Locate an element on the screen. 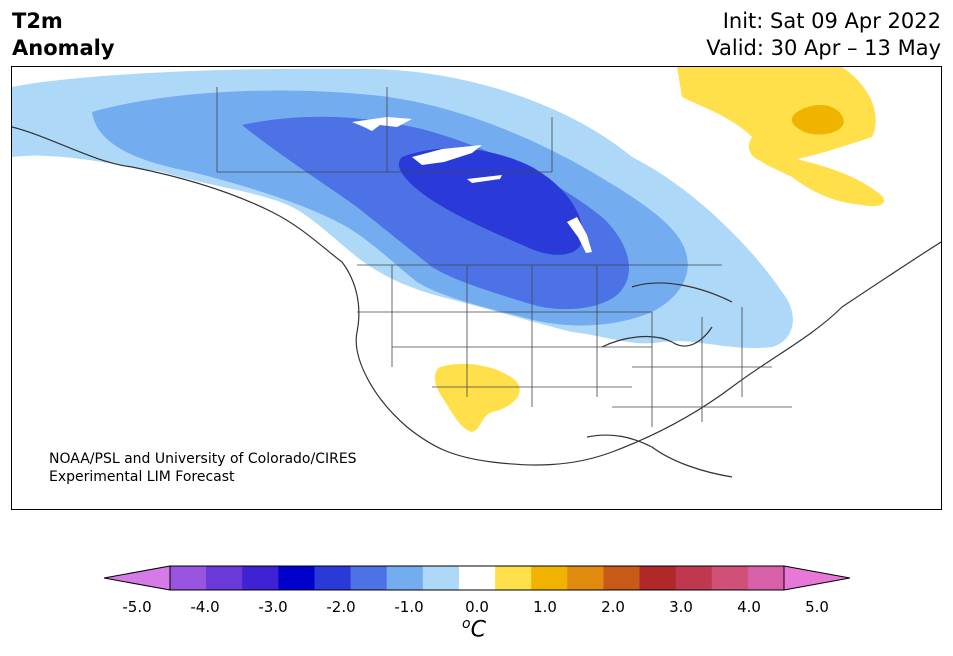  warm-anomaly-greenland is located at coordinates (776, 115).